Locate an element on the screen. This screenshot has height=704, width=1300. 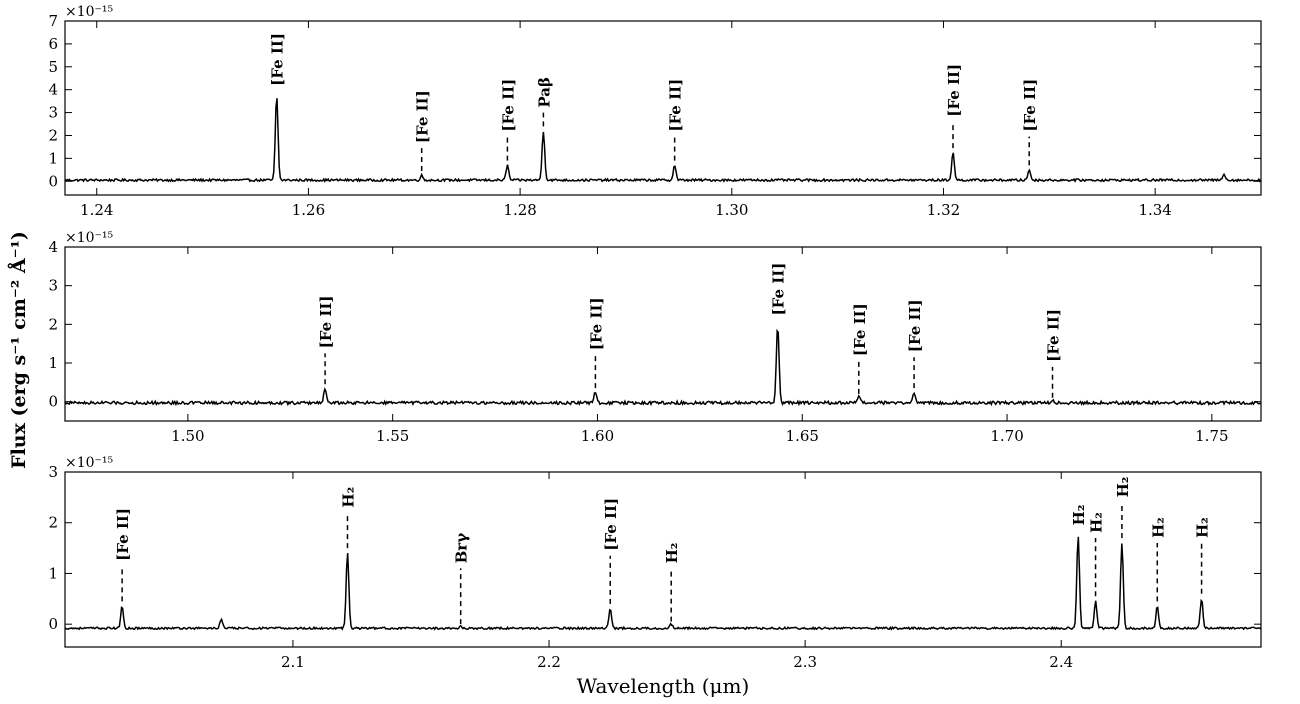
y-tick-label-1-2: 1 is located at coordinates (53, 158).